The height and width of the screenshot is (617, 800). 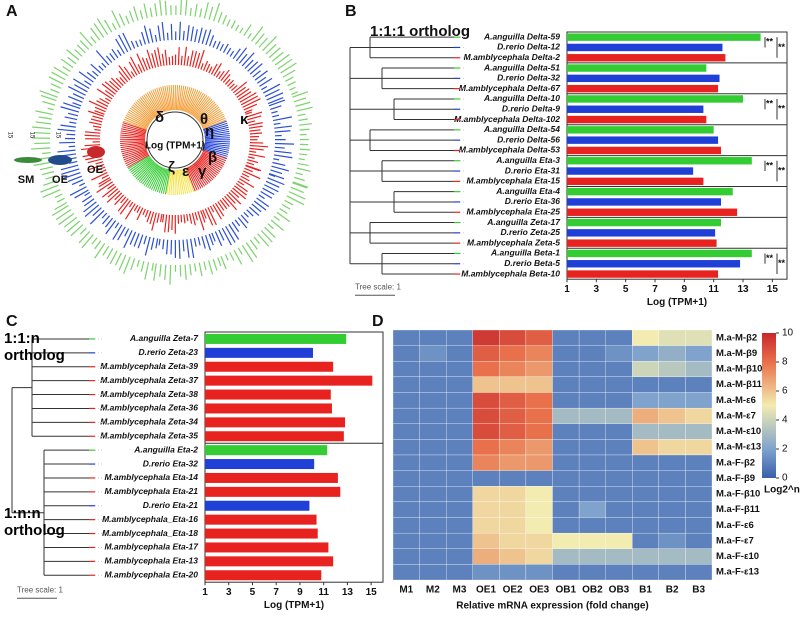 What do you see at coordinates (736, 353) in the screenshot?
I see `row-label: M.a-M-β9` at bounding box center [736, 353].